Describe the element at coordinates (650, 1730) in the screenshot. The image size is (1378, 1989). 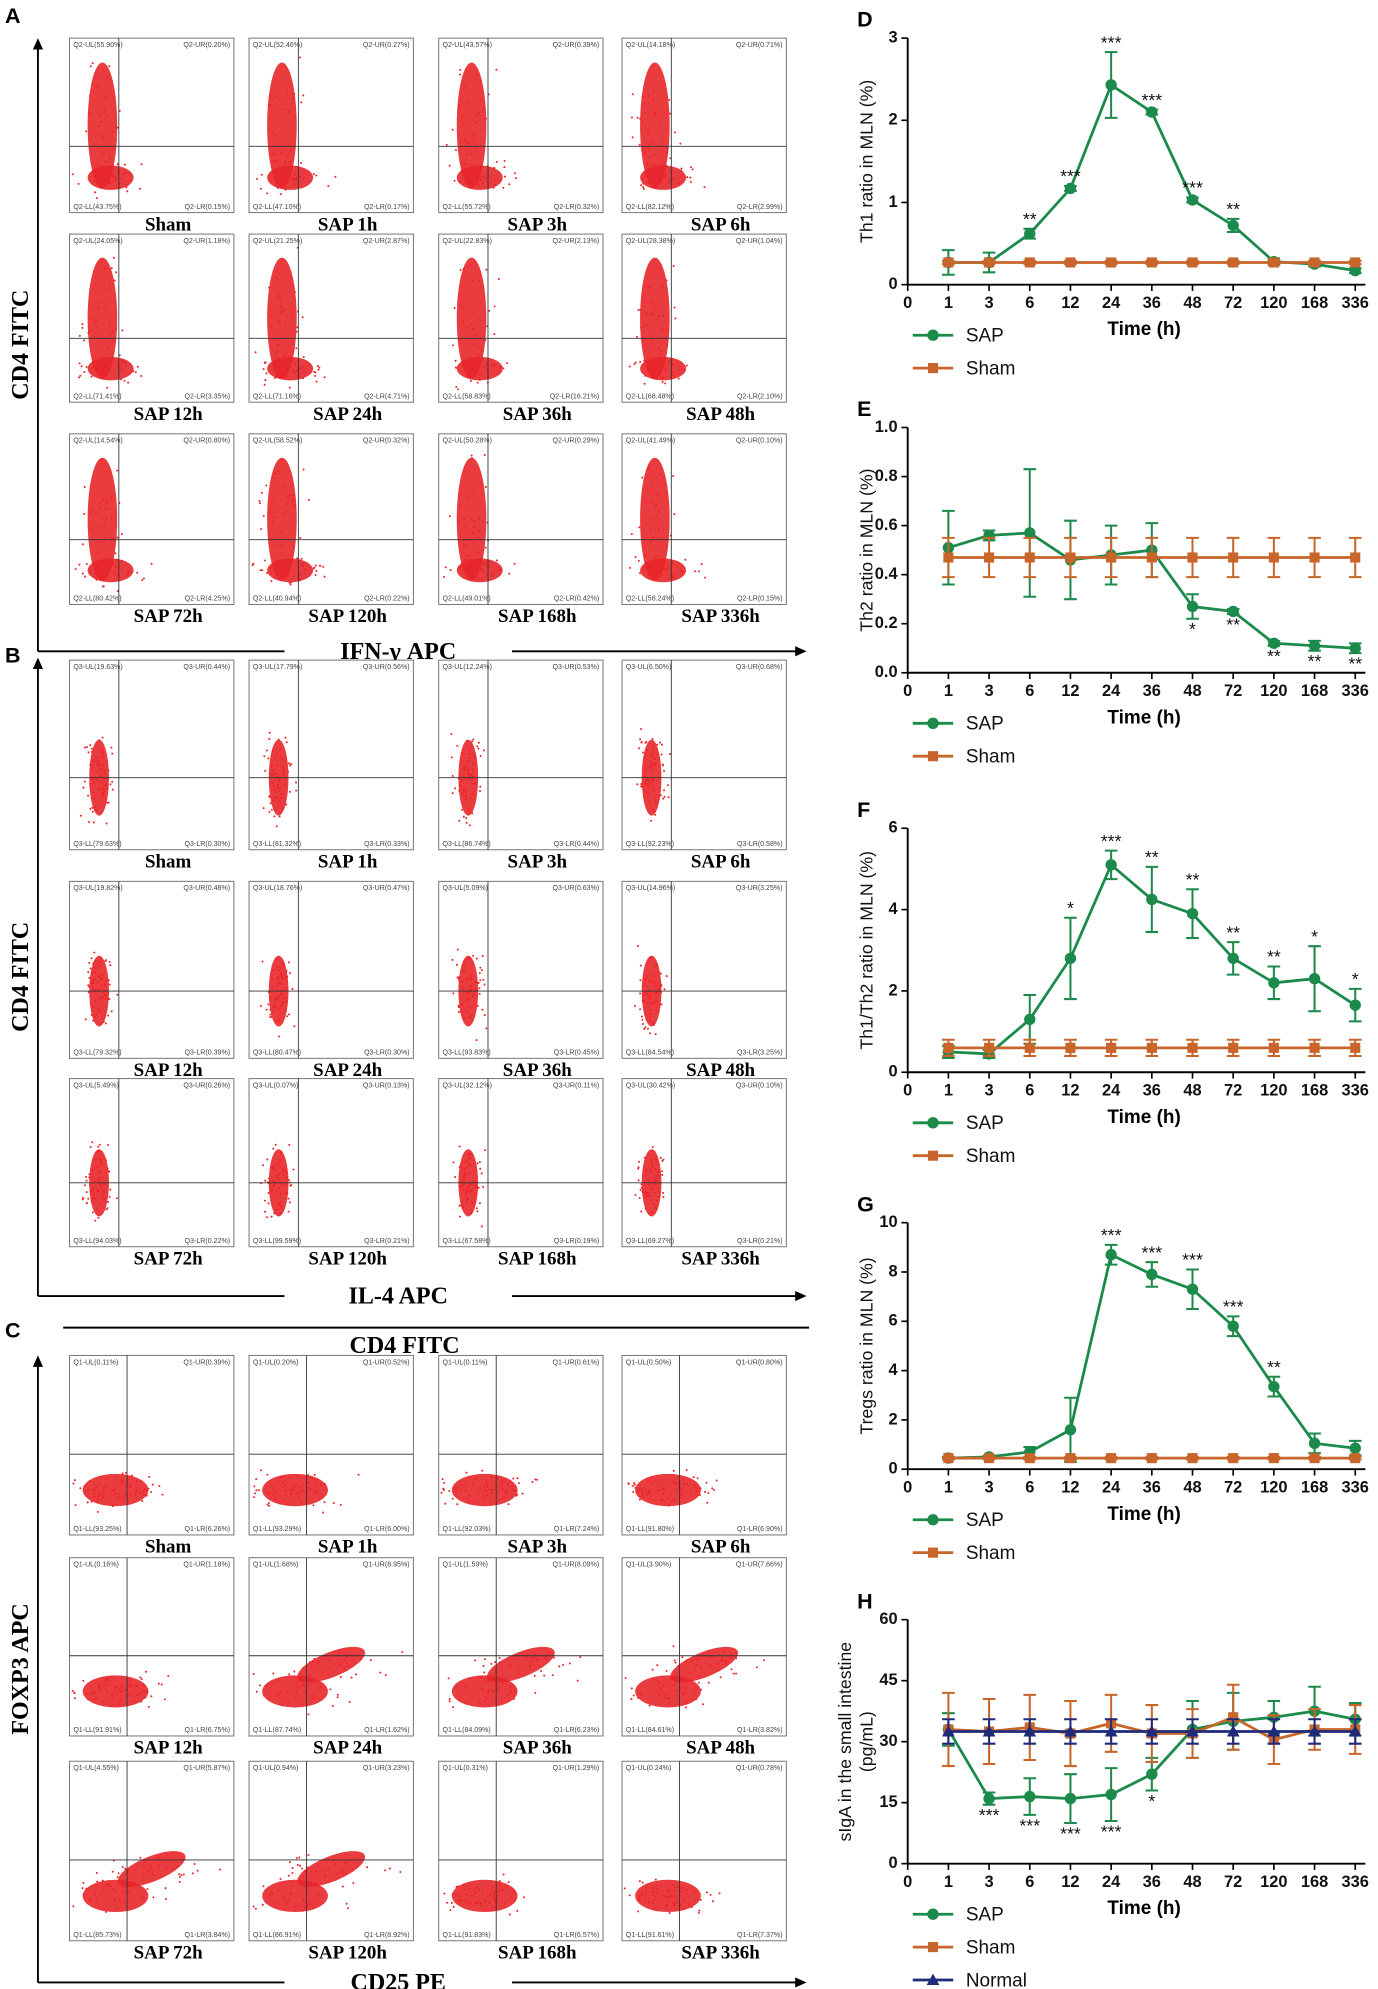
I see `quadrant-label: Q1-LL(84.61%)` at that location.